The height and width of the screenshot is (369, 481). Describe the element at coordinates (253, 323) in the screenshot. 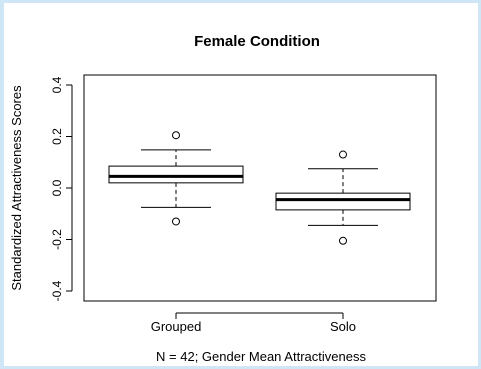

I see `x-axis: Grouped Solo` at that location.